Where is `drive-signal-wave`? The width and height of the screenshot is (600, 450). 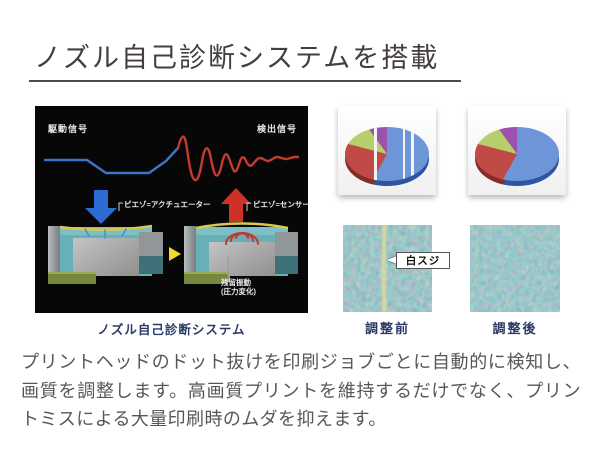
drive-signal-wave is located at coordinates (111, 160).